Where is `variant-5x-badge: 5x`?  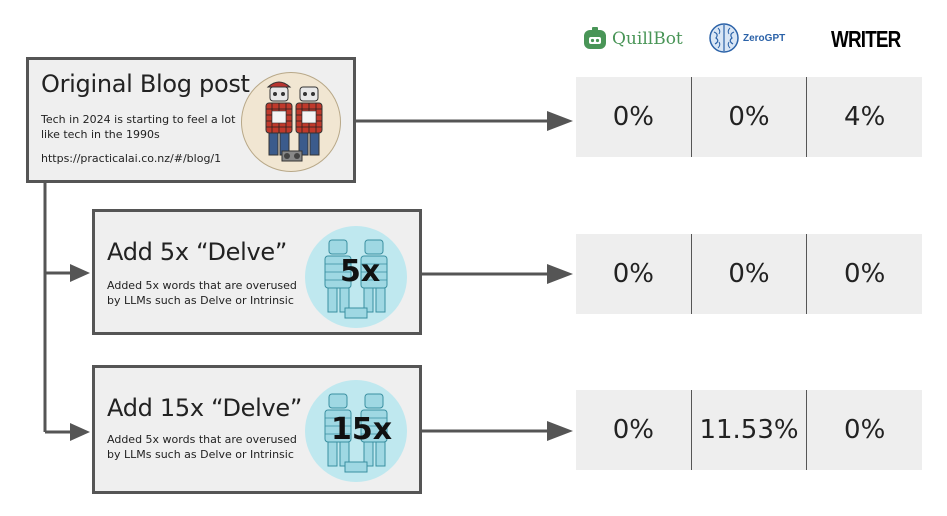 variant-5x-badge: 5x is located at coordinates (360, 271).